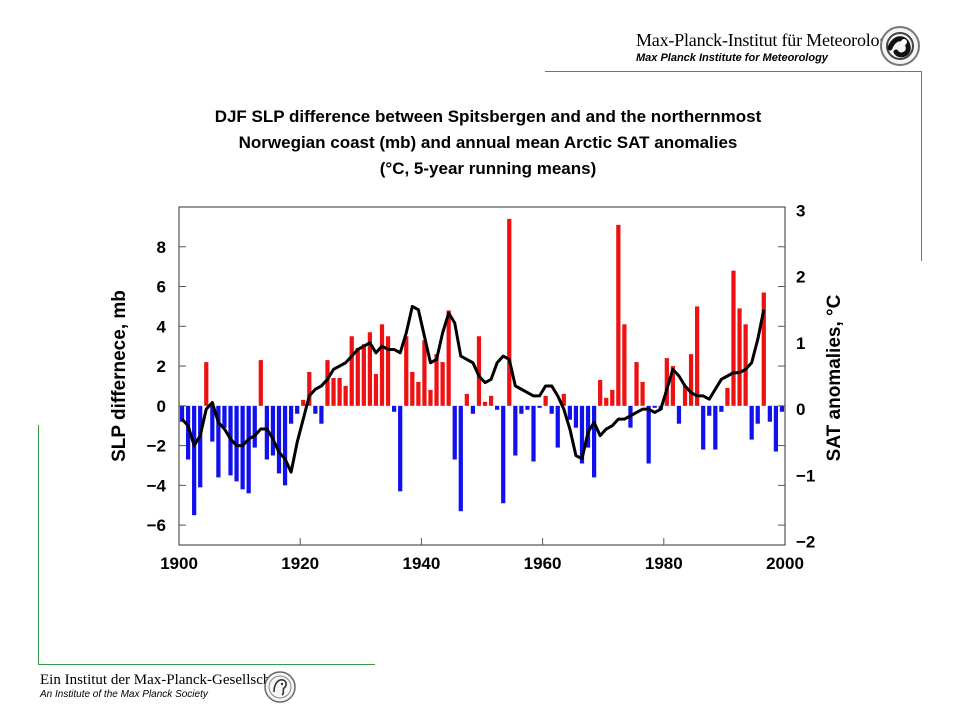 This screenshot has width=960, height=720. I want to click on right-tick-label: 3, so click(800, 210).